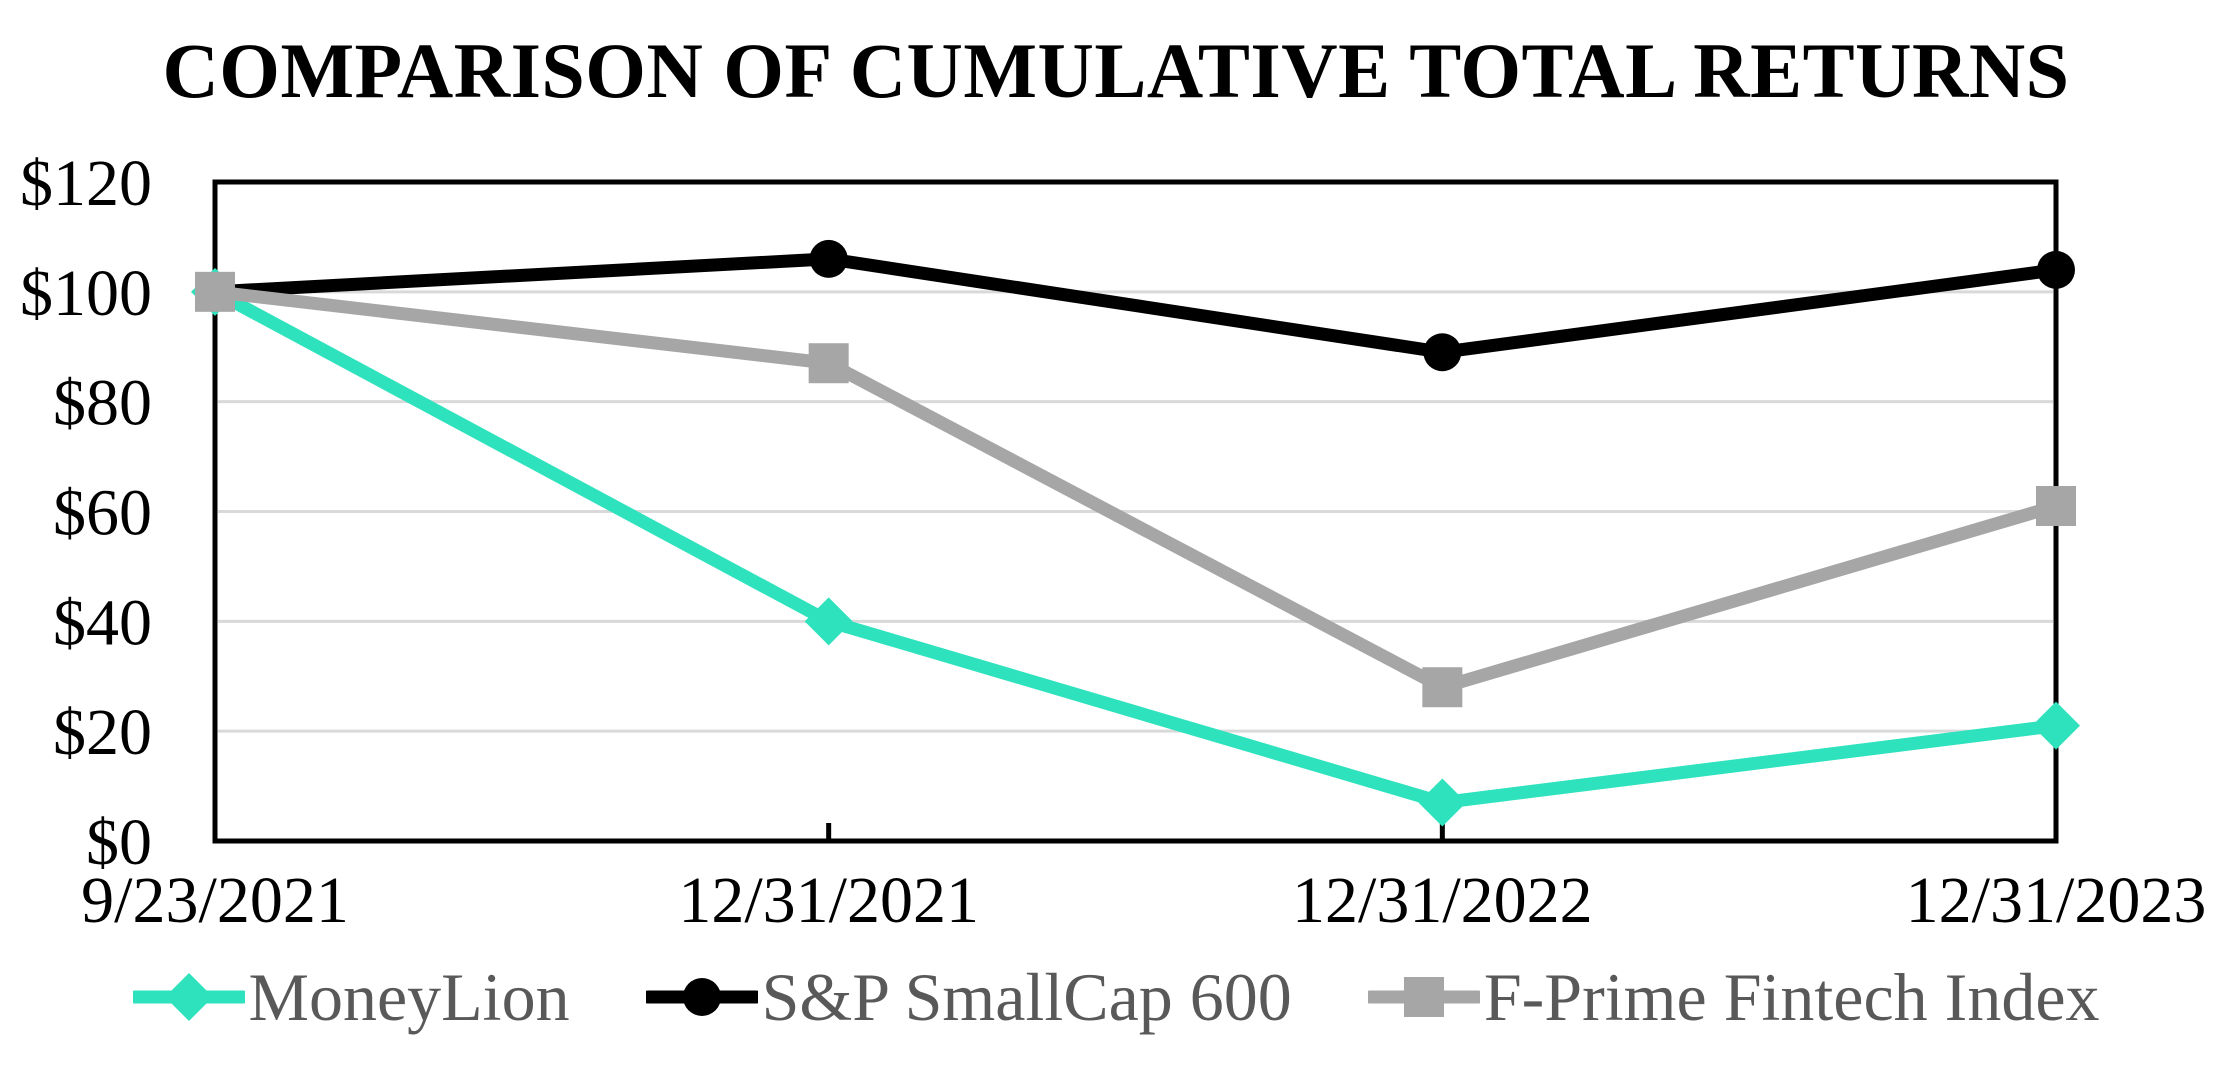 This screenshot has width=2232, height=1091. I want to click on legend-diamond-swatch-moneylion, so click(188, 997).